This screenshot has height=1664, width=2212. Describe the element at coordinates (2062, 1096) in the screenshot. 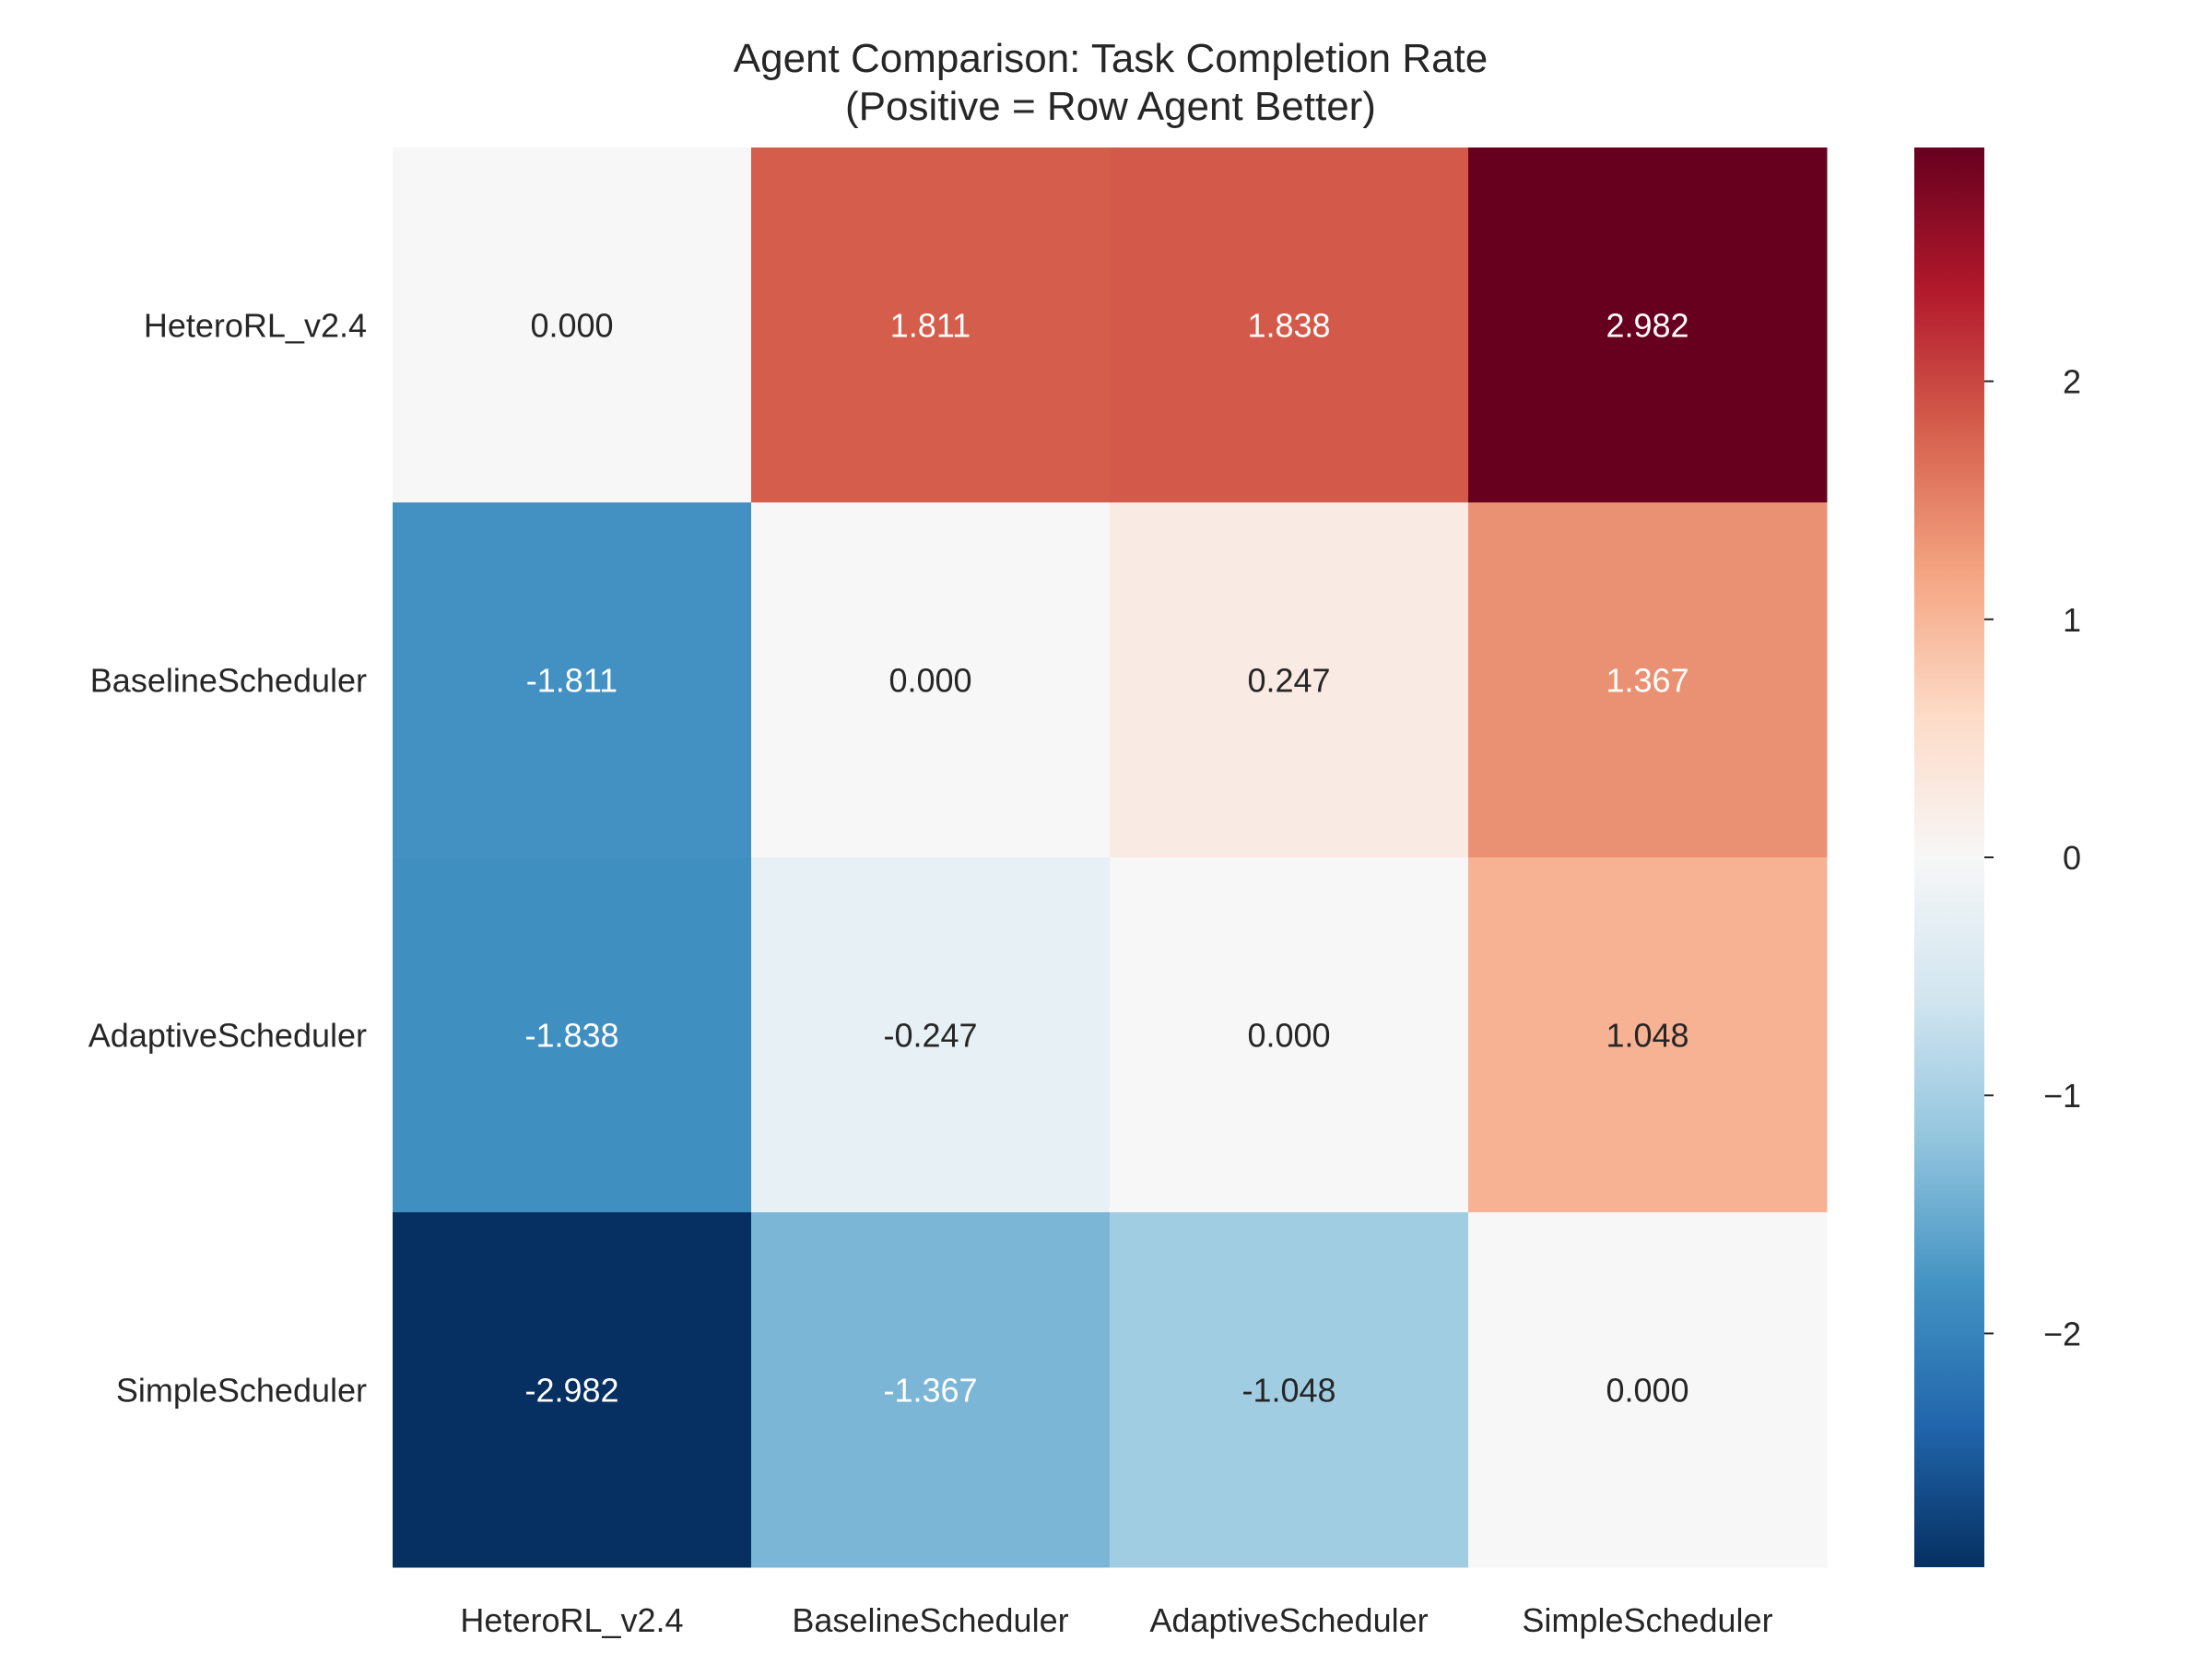

I see `colorbar-tick-label: −1` at that location.